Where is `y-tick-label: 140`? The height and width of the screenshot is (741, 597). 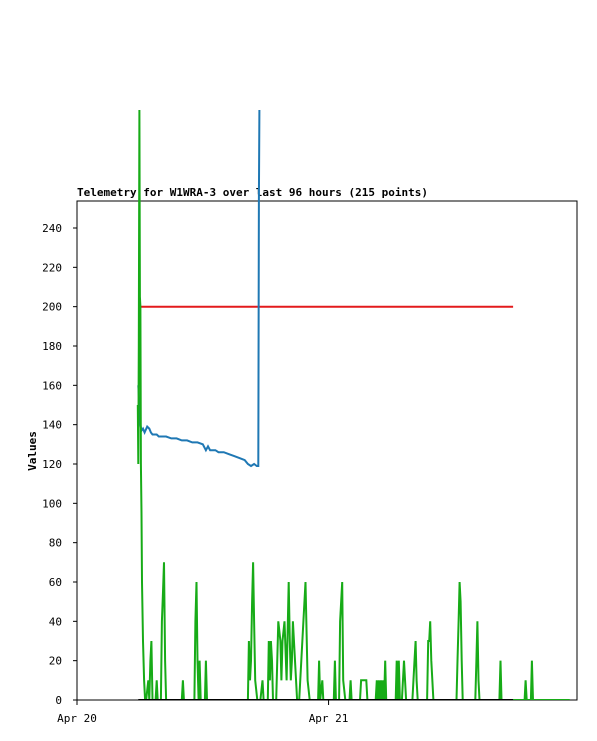 y-tick-label: 140 is located at coordinates (52, 425).